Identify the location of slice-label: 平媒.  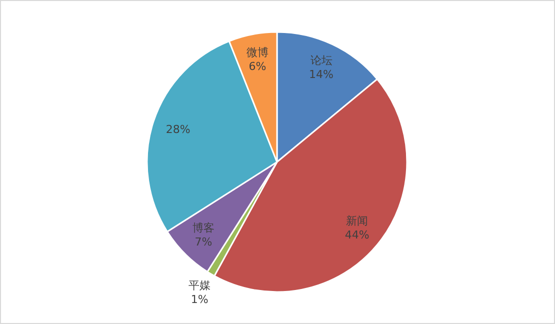
(199, 285).